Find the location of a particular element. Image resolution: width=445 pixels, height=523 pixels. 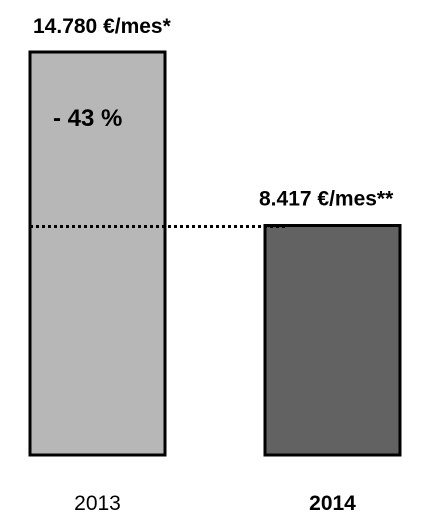

category-label-2013: 2013 is located at coordinates (97, 503).